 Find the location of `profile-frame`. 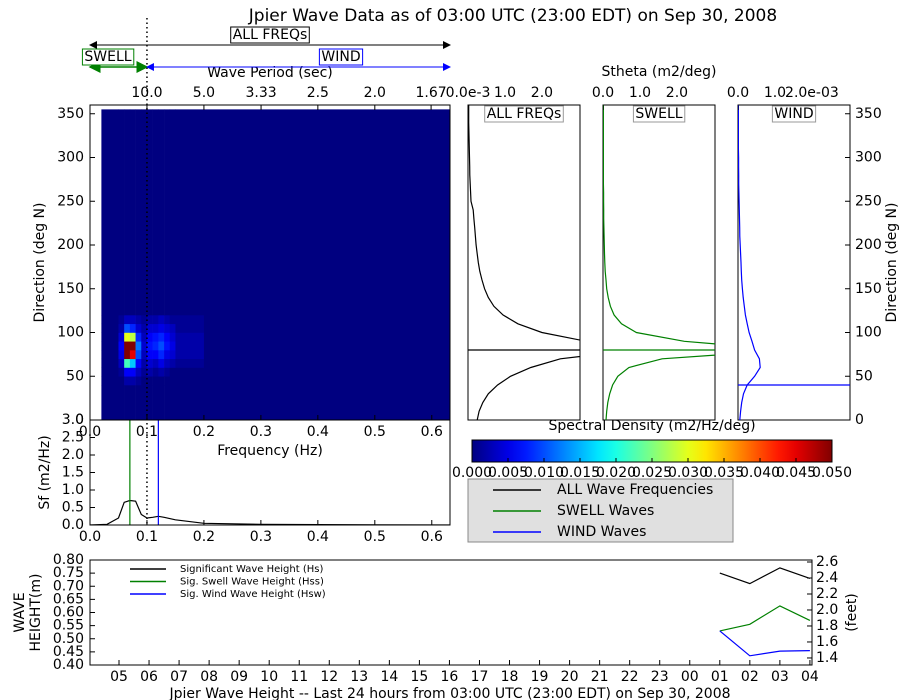

profile-frame is located at coordinates (524, 262).